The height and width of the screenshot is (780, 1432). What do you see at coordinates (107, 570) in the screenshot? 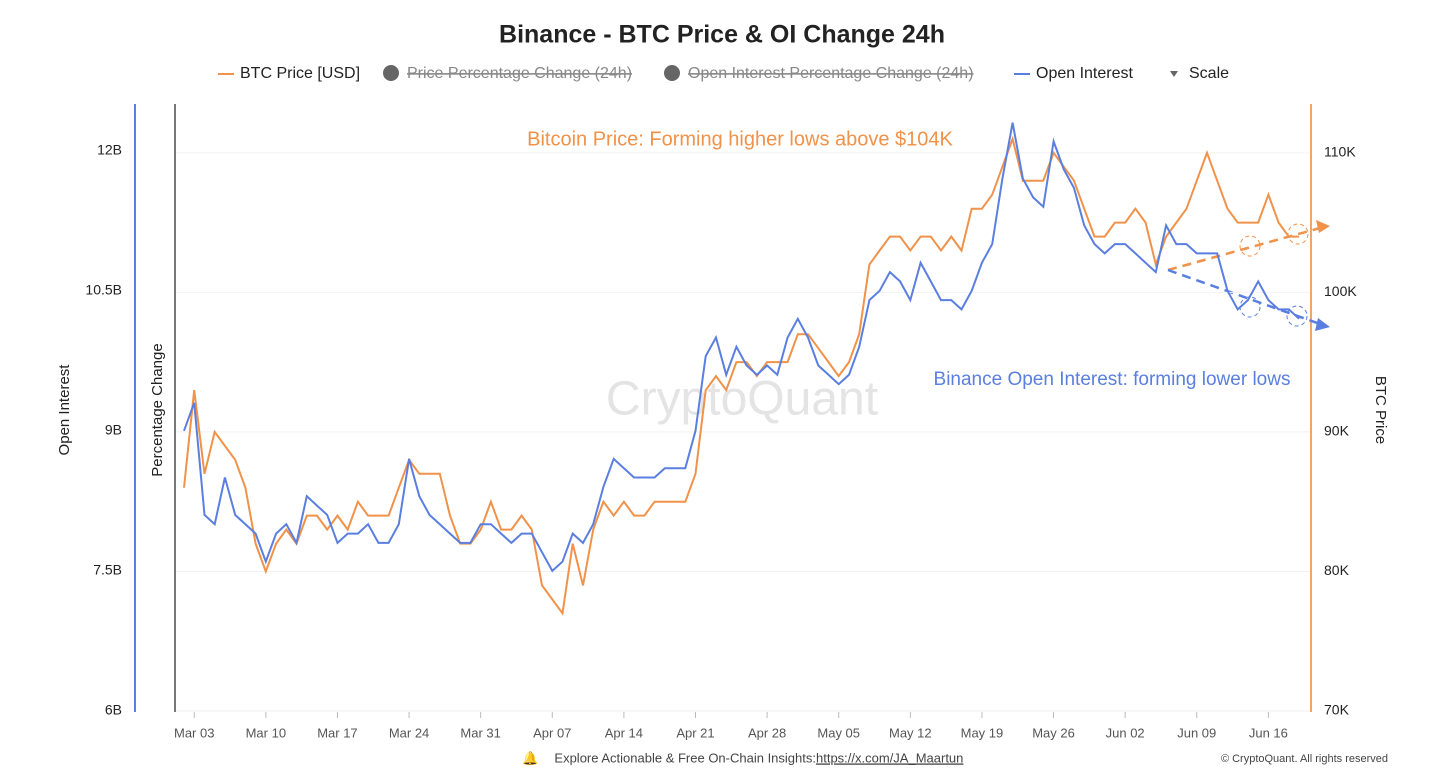
I see `y-tick-label: 7.5B` at bounding box center [107, 570].